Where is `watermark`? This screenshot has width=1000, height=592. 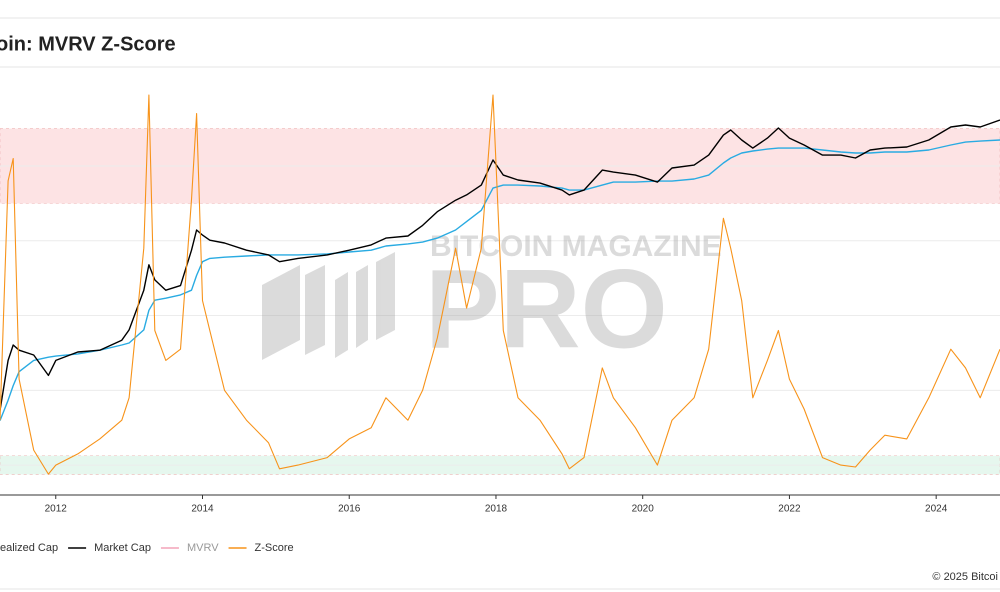 watermark is located at coordinates (328, 306).